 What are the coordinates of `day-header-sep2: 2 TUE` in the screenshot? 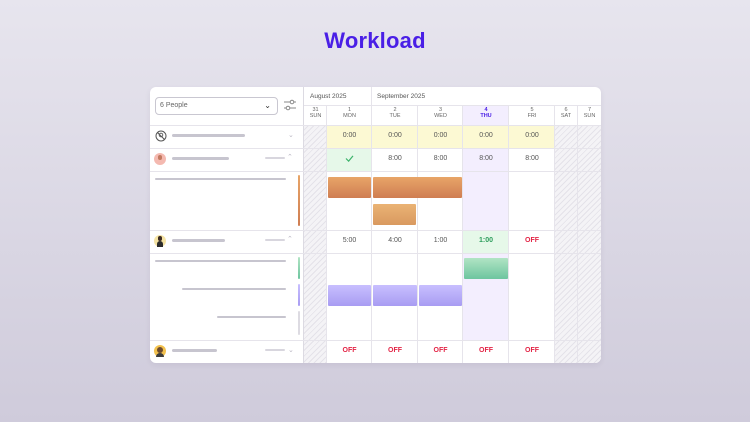 It's located at (395, 113).